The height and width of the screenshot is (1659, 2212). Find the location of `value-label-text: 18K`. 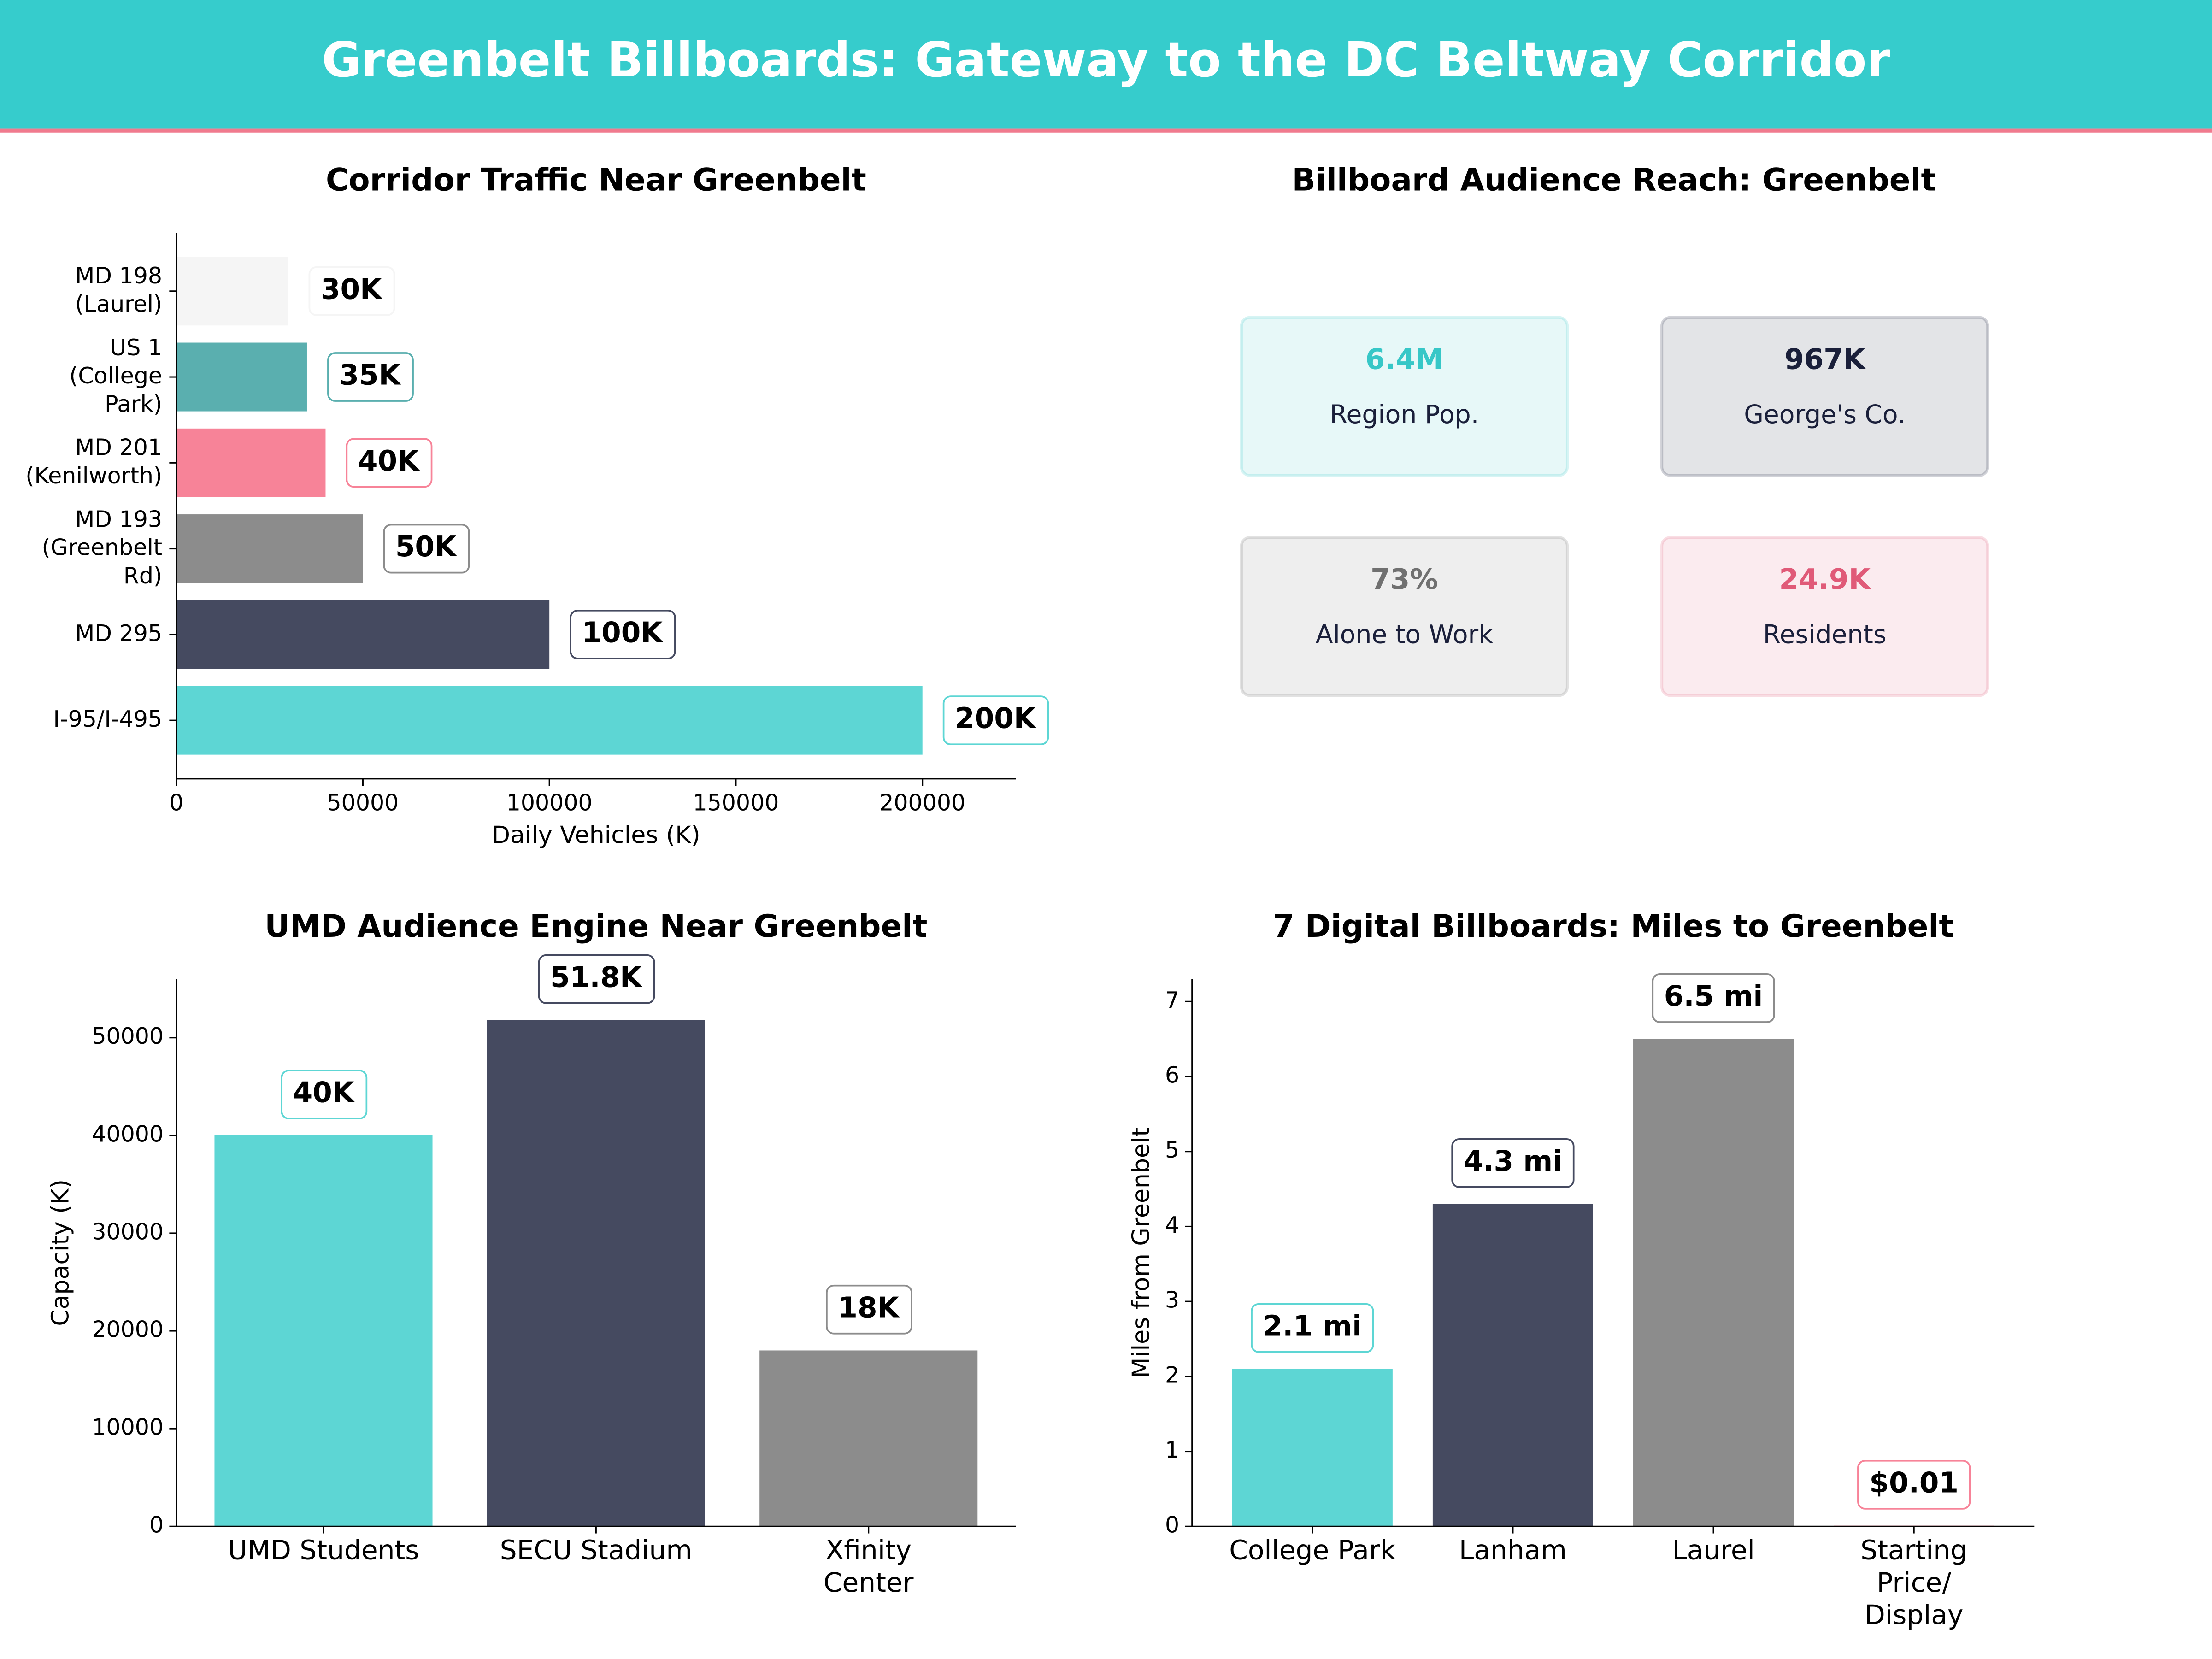

value-label-text: 18K is located at coordinates (869, 1307).